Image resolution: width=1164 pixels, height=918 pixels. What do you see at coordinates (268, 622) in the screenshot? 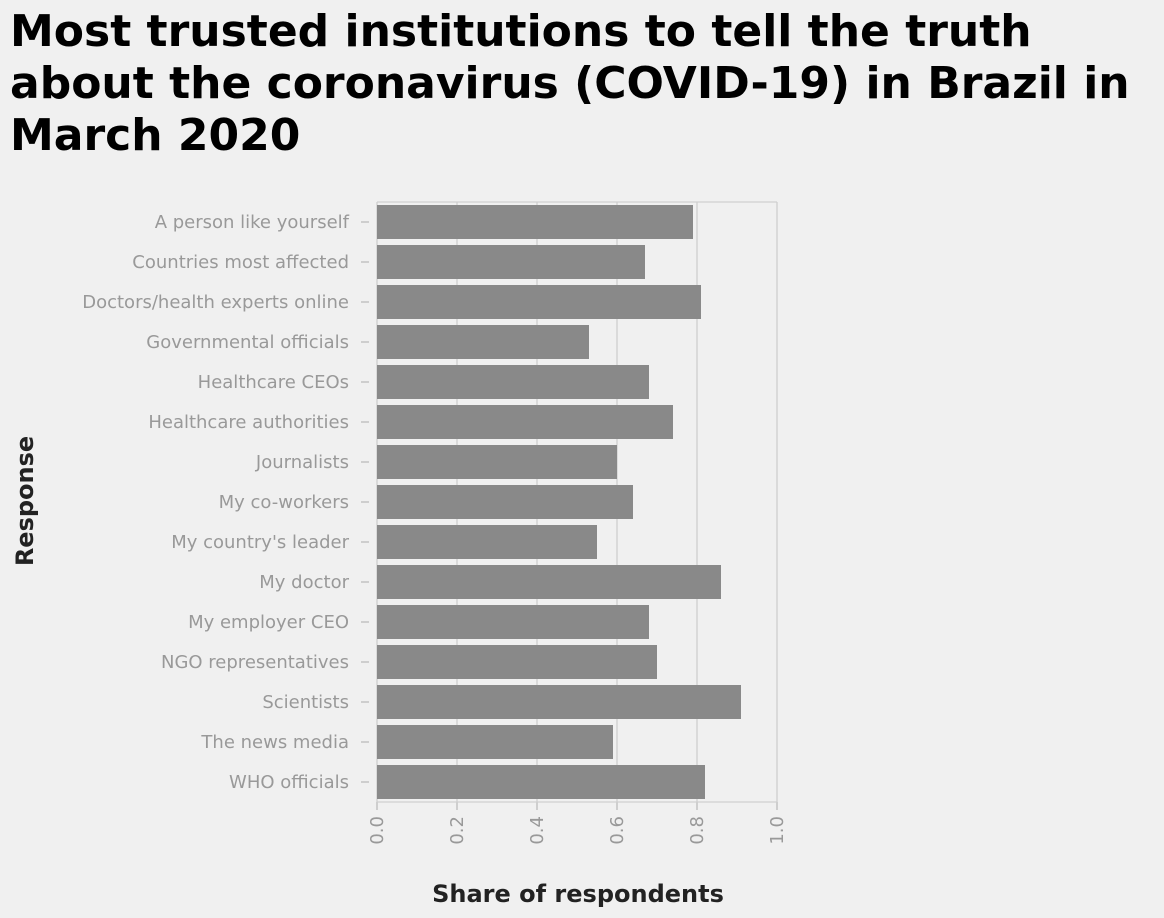
I see `category-label: My employer CEO` at bounding box center [268, 622].